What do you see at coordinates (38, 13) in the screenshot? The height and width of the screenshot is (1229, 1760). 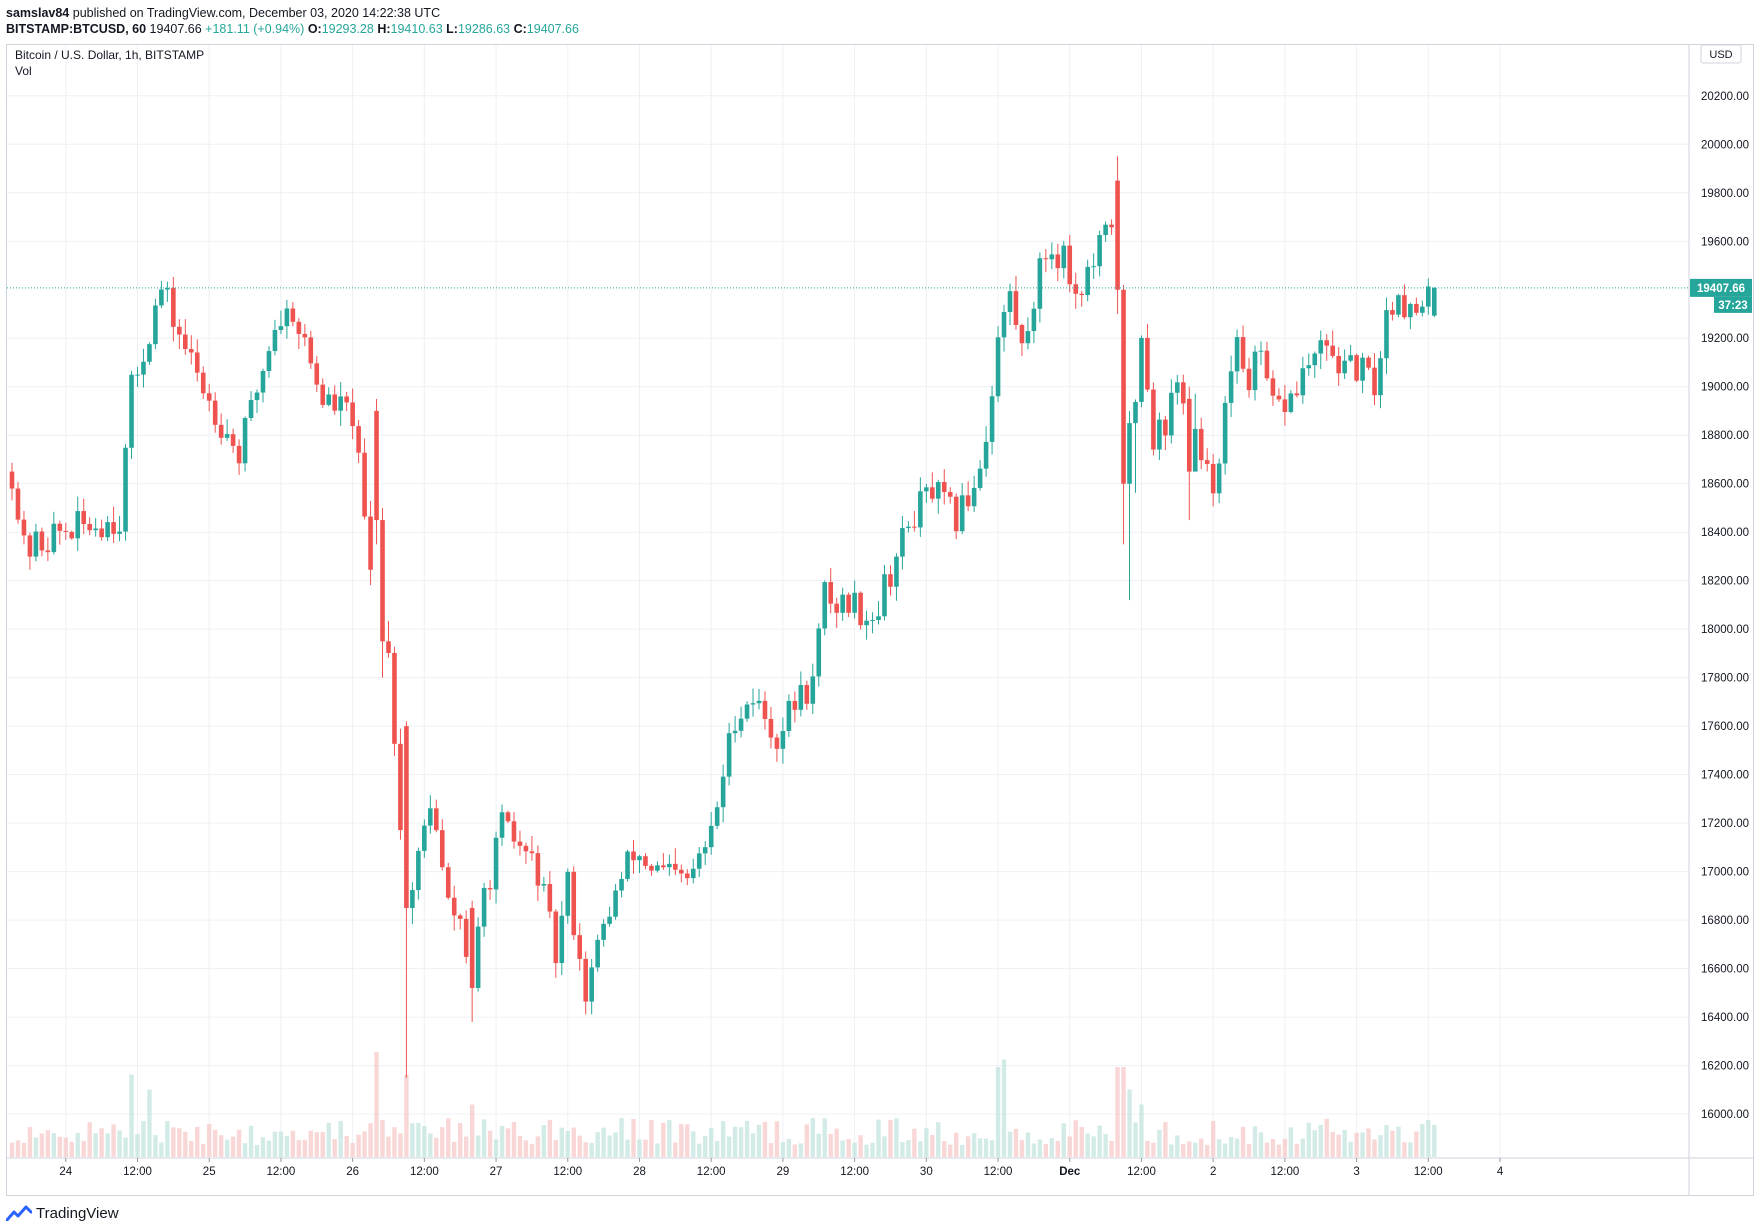 I see `publisher-name: samslav84` at bounding box center [38, 13].